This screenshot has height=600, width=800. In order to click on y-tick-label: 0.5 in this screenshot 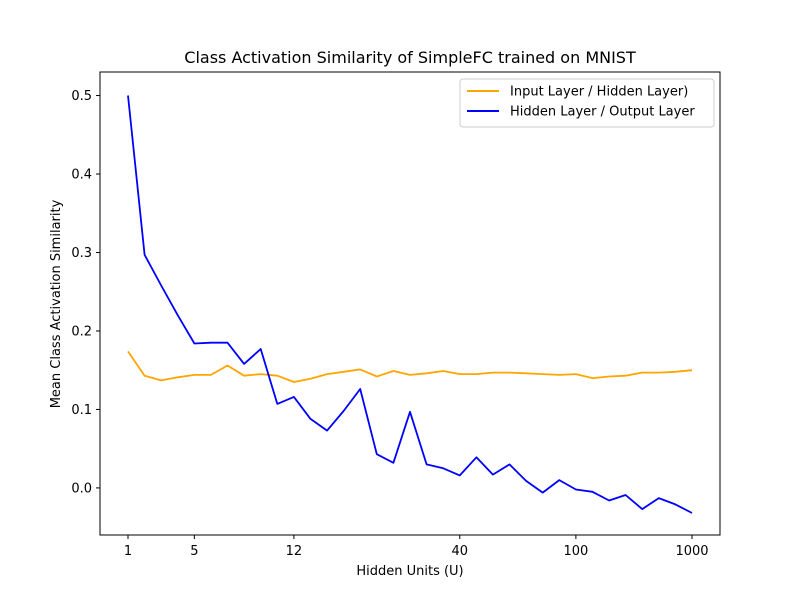, I will do `click(81, 96)`.